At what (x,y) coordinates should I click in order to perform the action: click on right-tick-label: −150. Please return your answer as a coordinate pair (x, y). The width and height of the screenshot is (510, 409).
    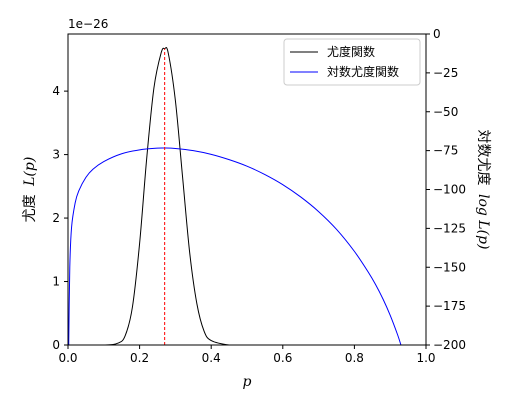
    Looking at the image, I should click on (449, 267).